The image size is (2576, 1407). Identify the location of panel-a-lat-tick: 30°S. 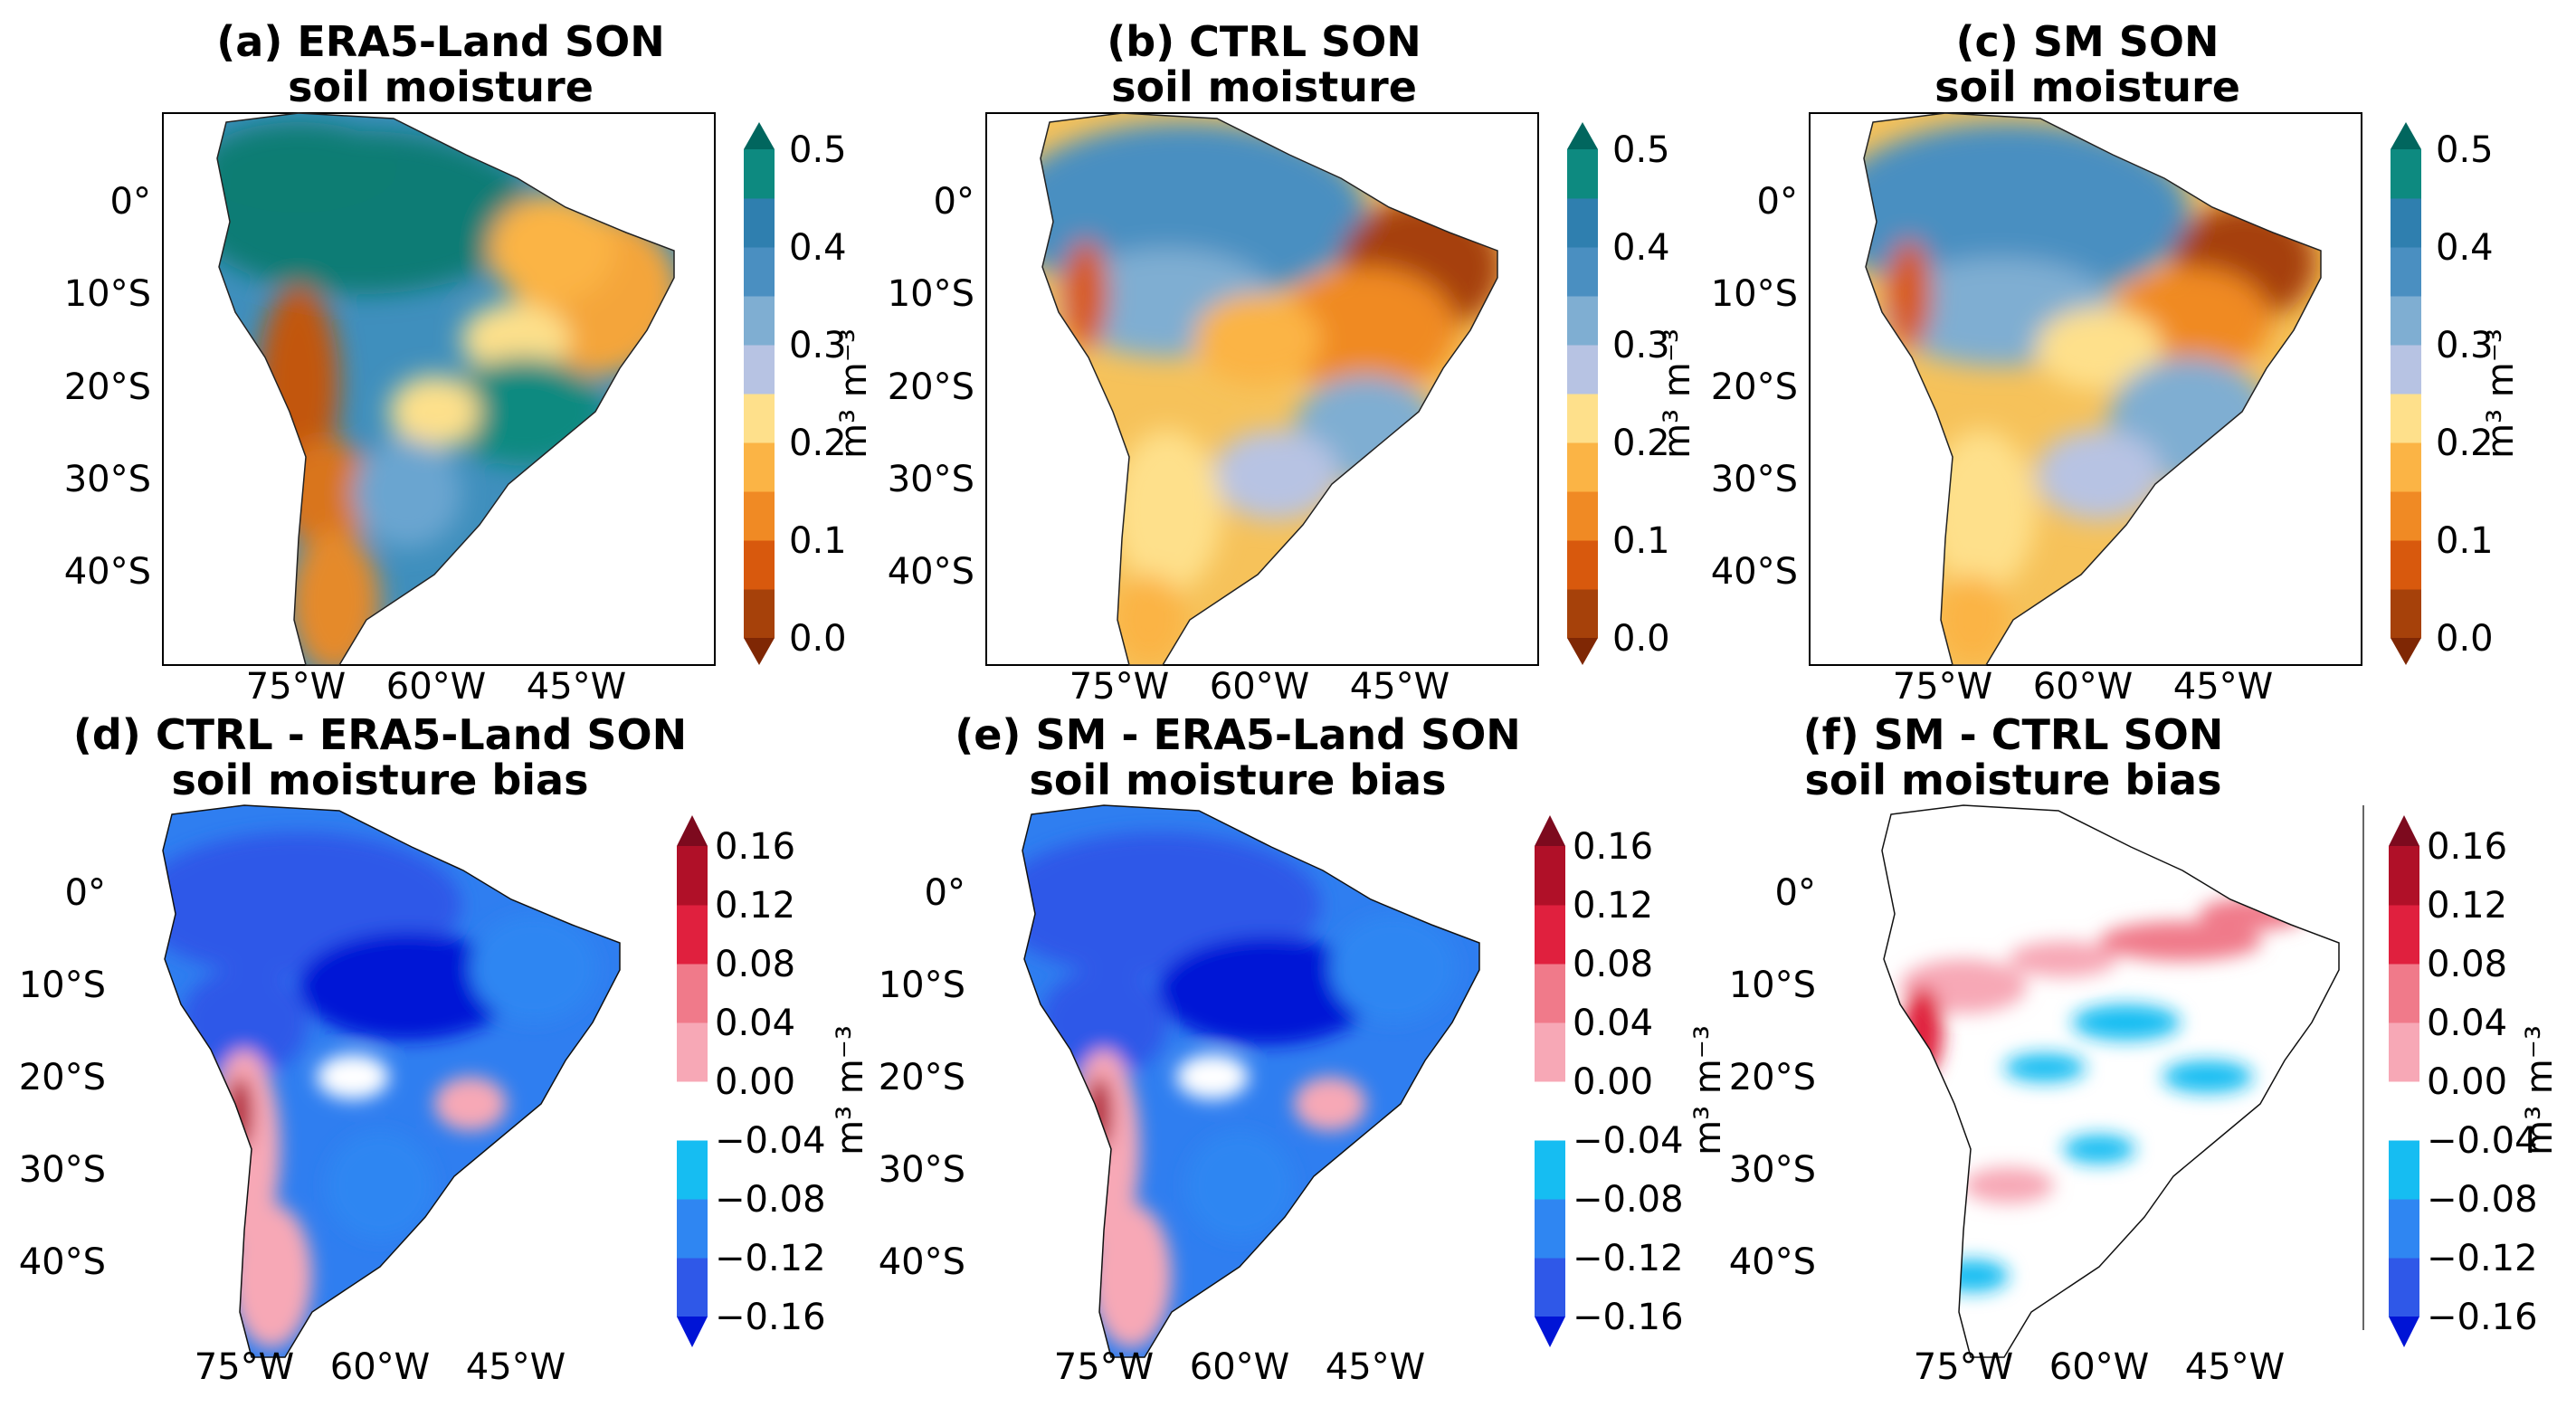
(107, 479).